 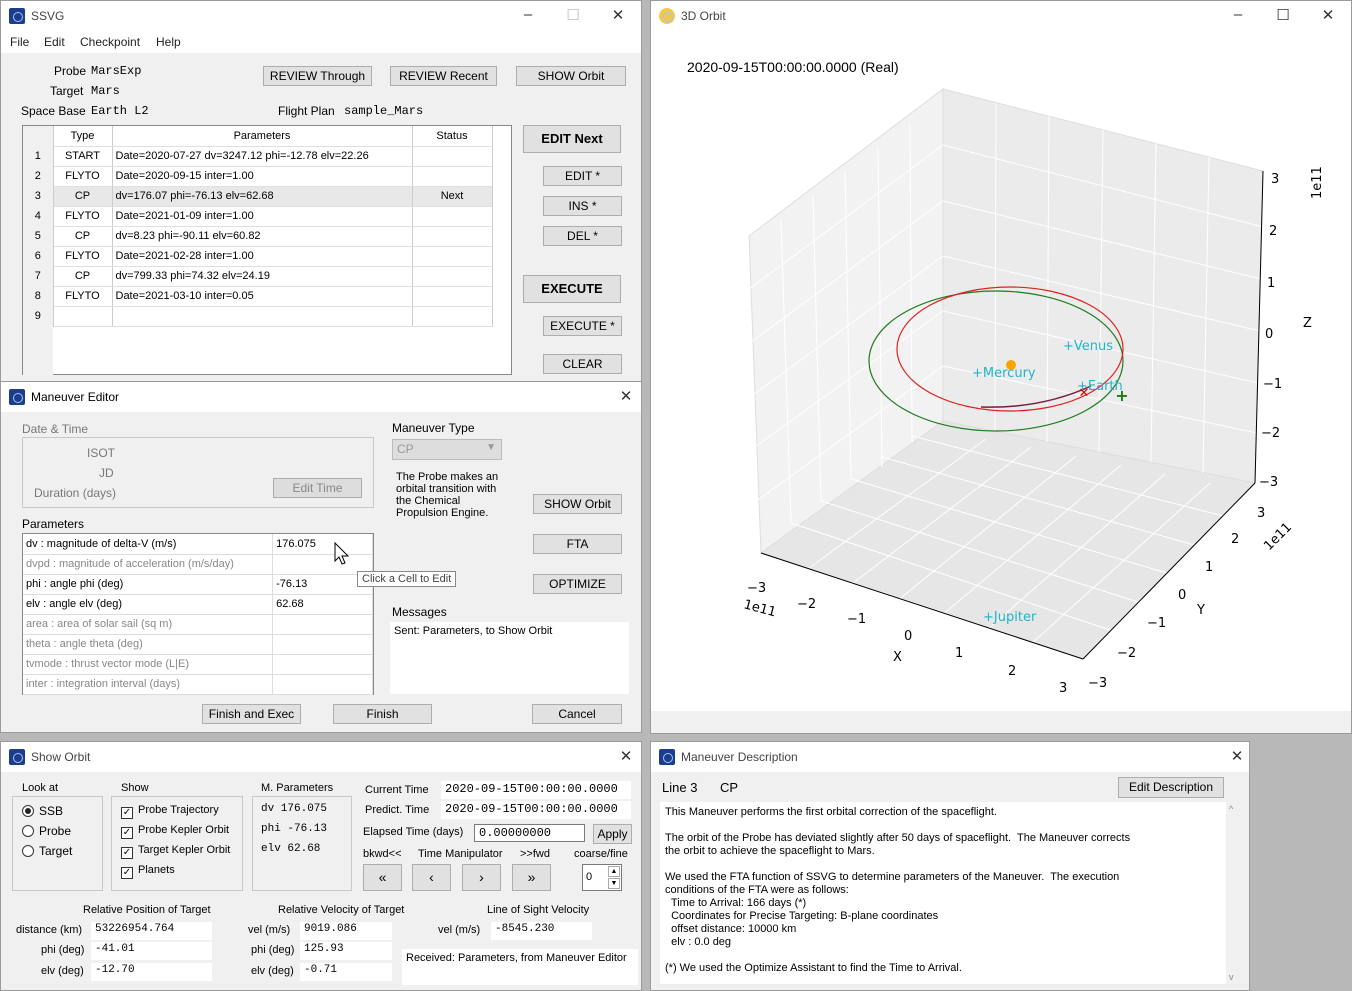 What do you see at coordinates (317, 488) in the screenshot?
I see `edit-time-button: Edit Time` at bounding box center [317, 488].